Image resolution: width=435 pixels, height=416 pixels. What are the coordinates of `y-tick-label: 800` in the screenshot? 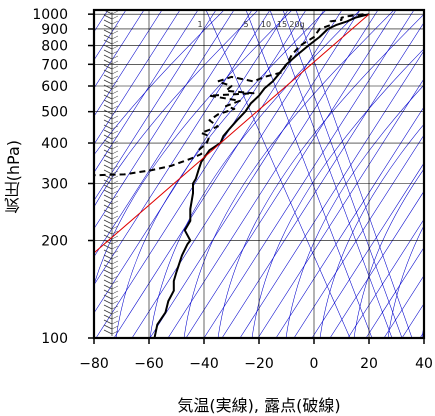 It's located at (54, 47).